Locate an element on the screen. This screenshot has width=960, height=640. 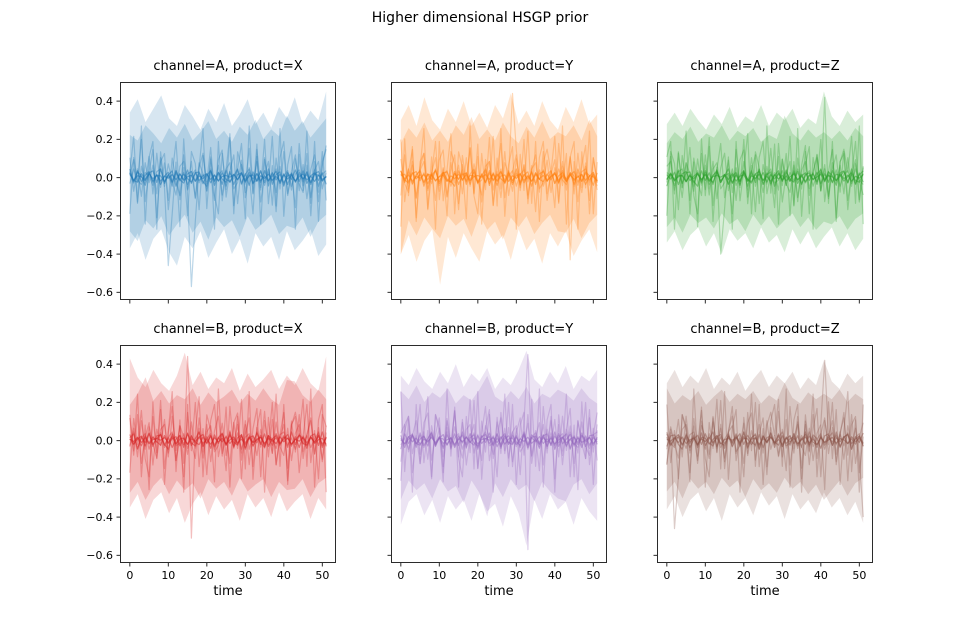
subplot-title: channel=B, product=Y is located at coordinates (499, 329).